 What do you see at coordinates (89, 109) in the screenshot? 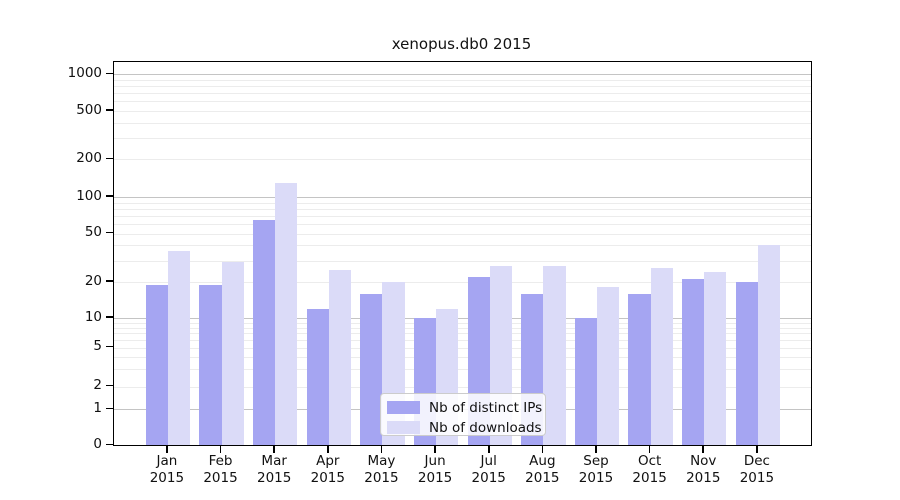
I see `y-tick-label: 500` at bounding box center [89, 109].